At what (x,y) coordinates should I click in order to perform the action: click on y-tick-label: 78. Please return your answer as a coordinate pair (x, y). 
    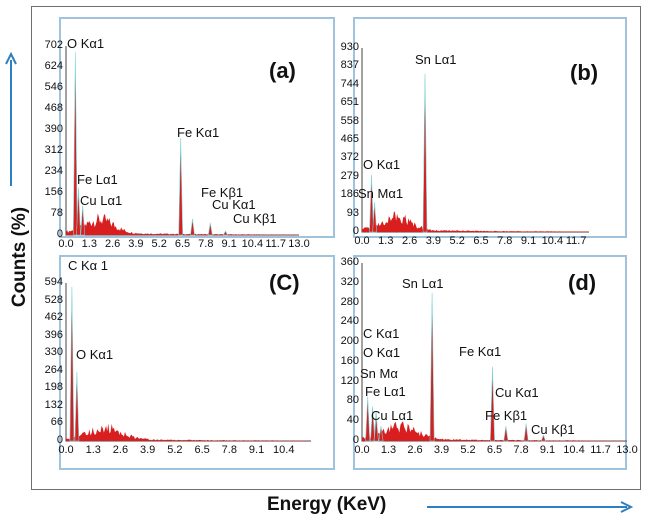
    Looking at the image, I should click on (56, 213).